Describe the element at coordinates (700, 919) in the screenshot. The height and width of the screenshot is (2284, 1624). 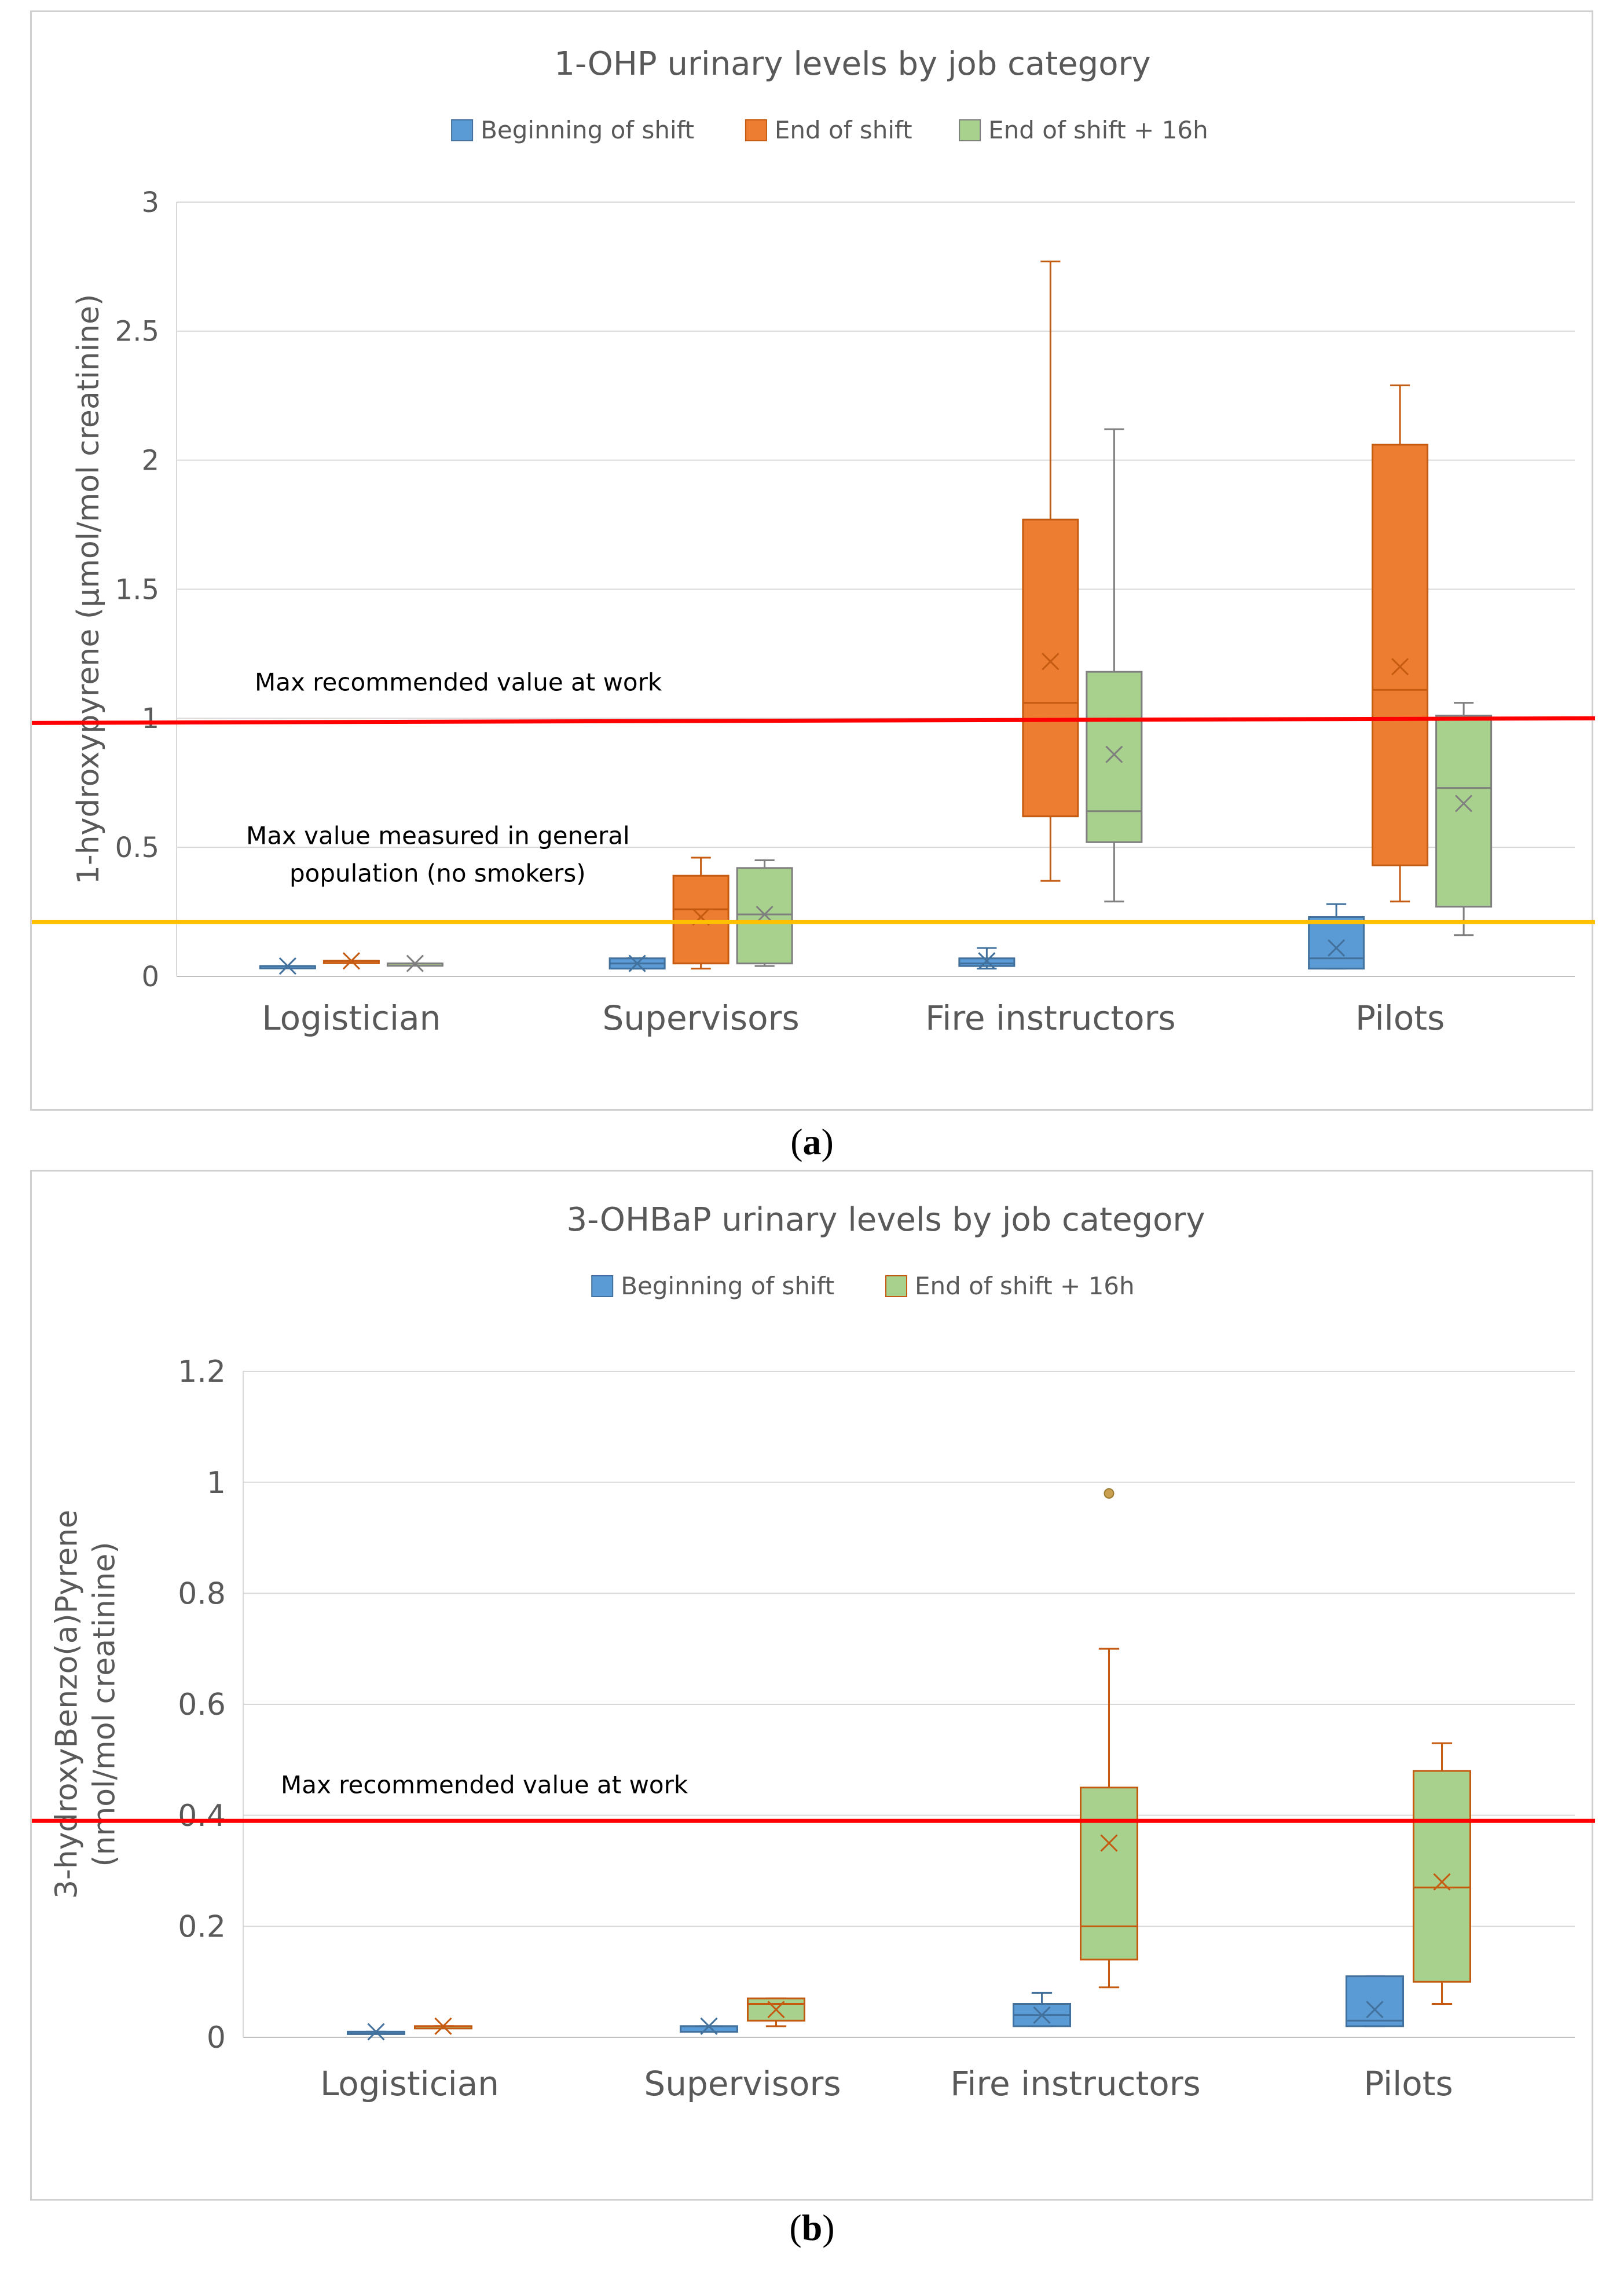
I see `chart-a-supervisors-end-of-shift-box` at that location.